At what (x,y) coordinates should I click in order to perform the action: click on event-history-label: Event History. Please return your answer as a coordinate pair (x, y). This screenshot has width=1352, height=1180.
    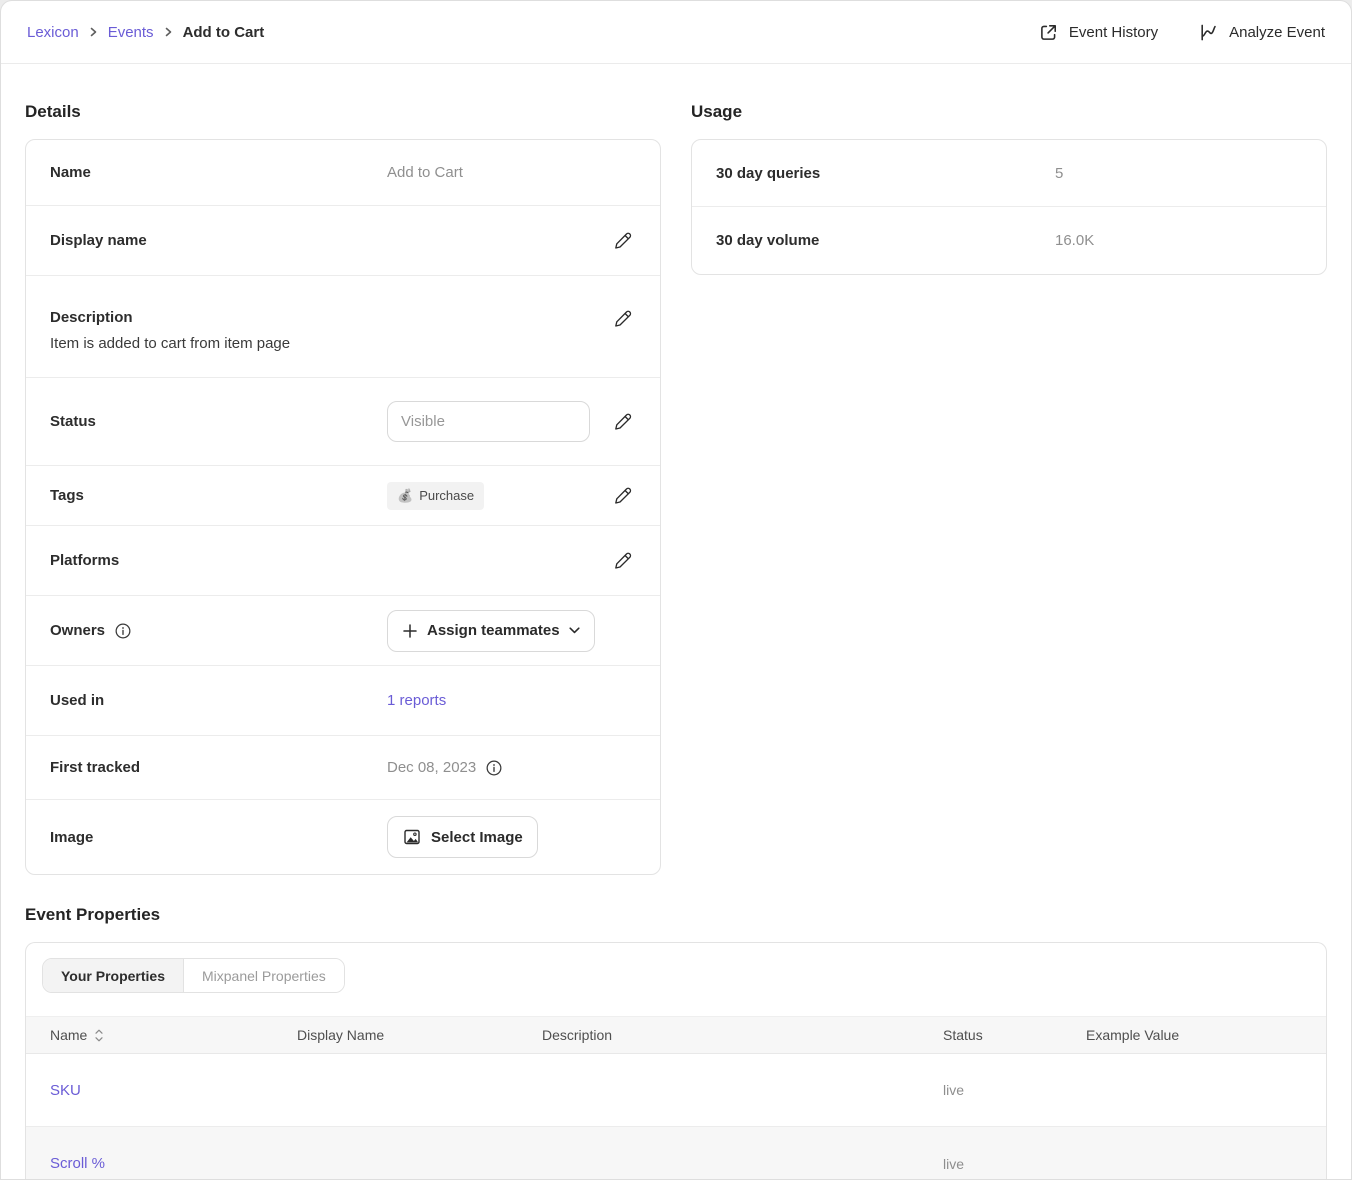
    Looking at the image, I should click on (1113, 32).